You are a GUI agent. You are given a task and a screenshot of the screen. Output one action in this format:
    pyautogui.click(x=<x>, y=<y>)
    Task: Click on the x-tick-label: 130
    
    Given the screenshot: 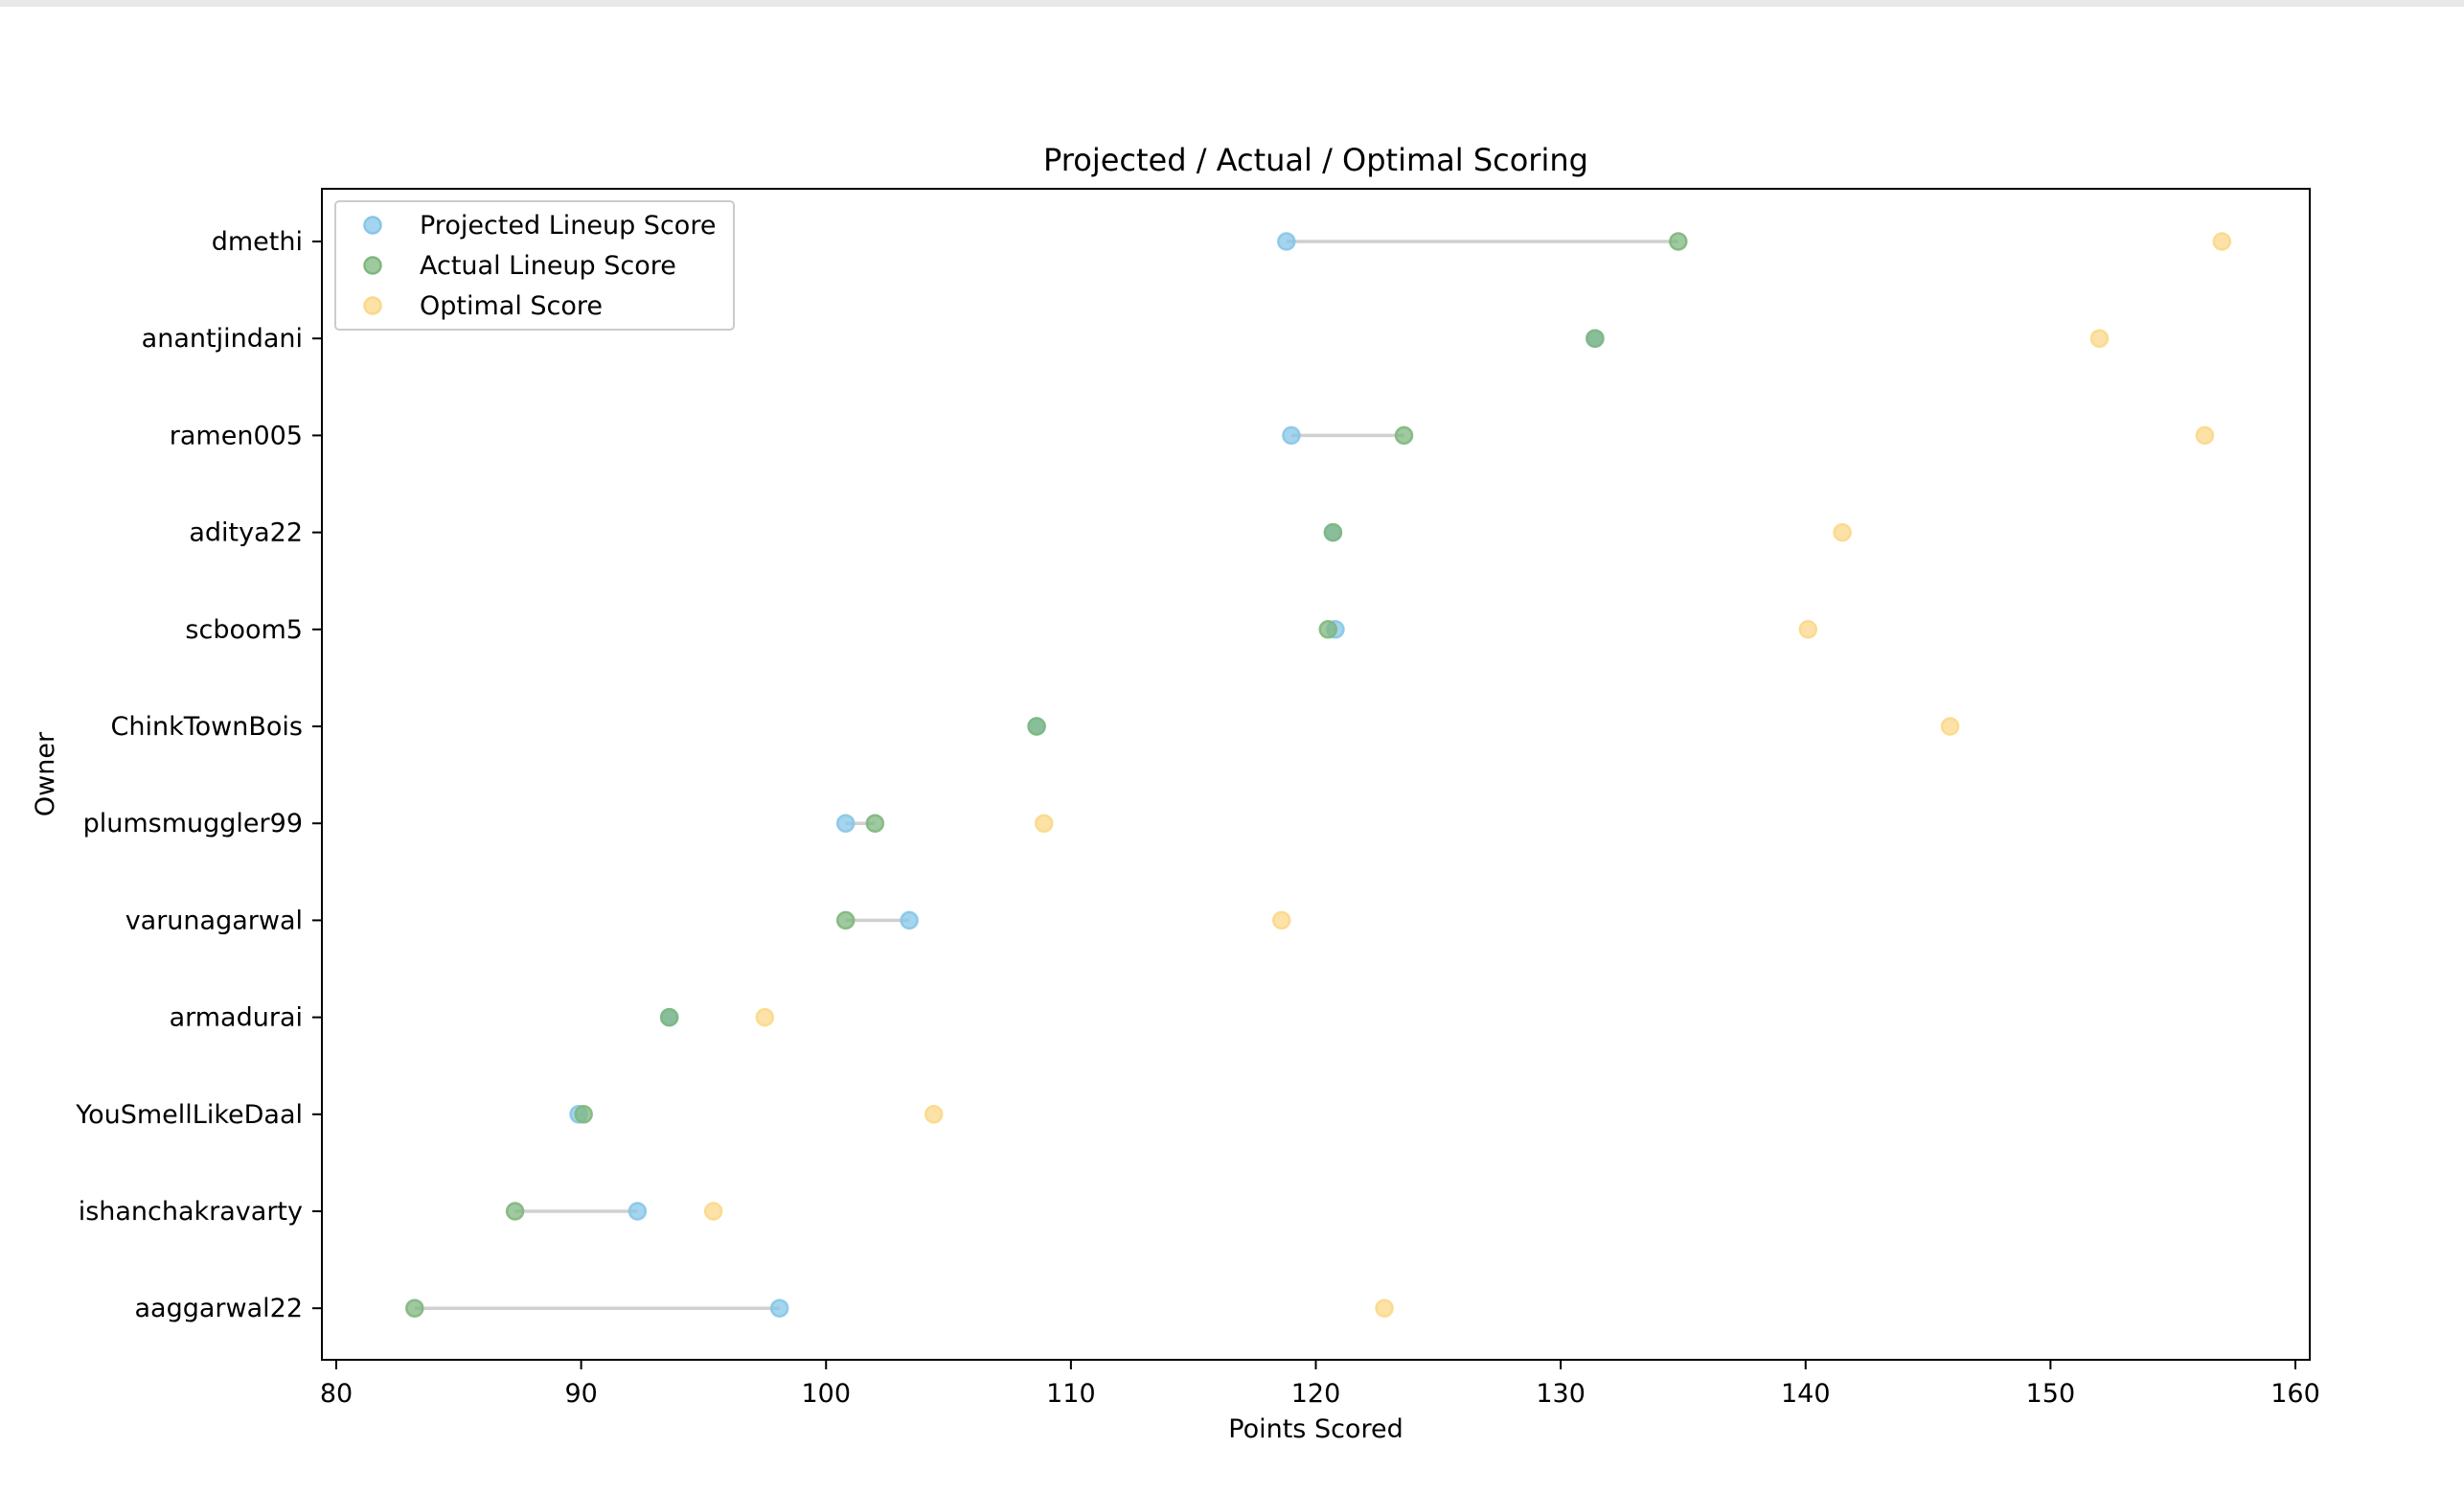 What is the action you would take?
    pyautogui.click(x=1561, y=1394)
    